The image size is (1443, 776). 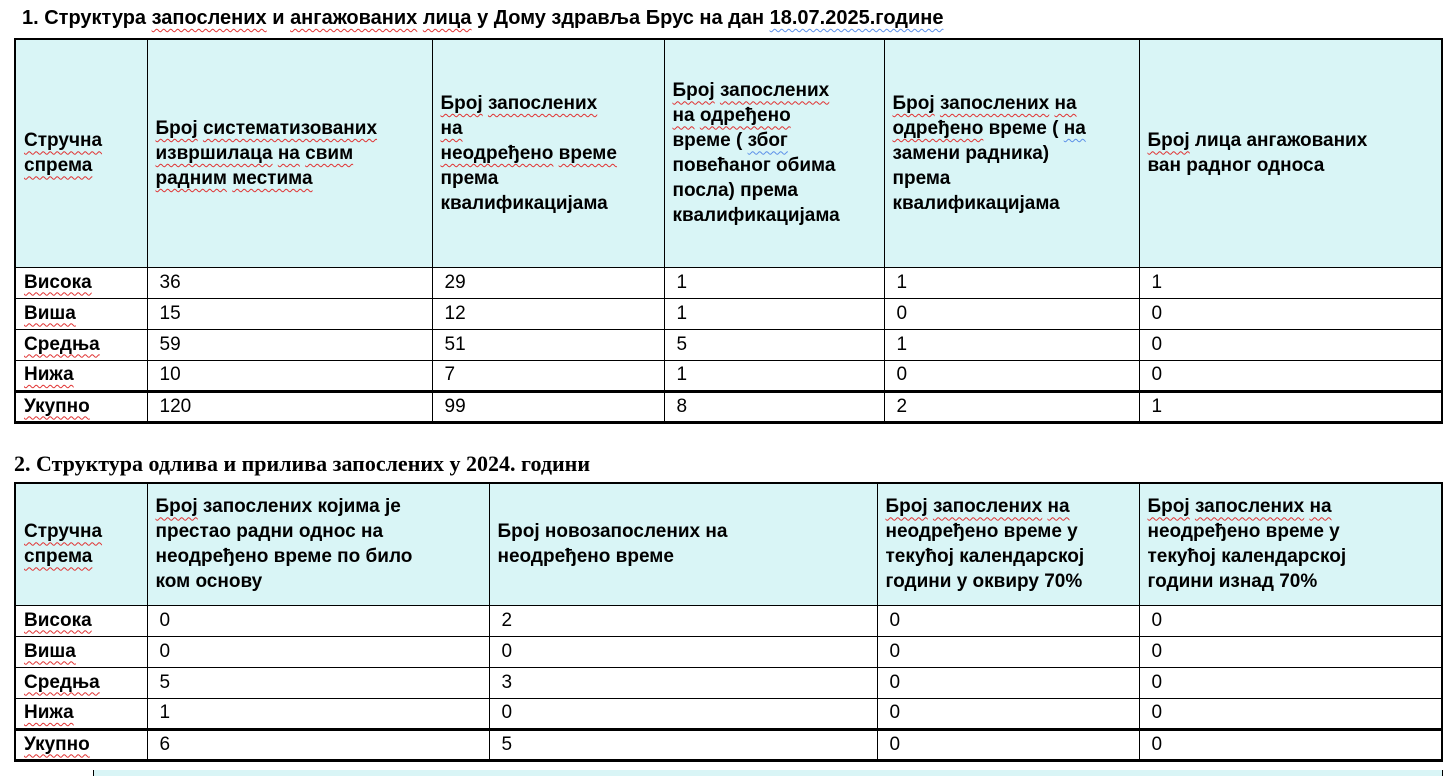 I want to click on text-segment: ван радног односа, so click(x=1236, y=166).